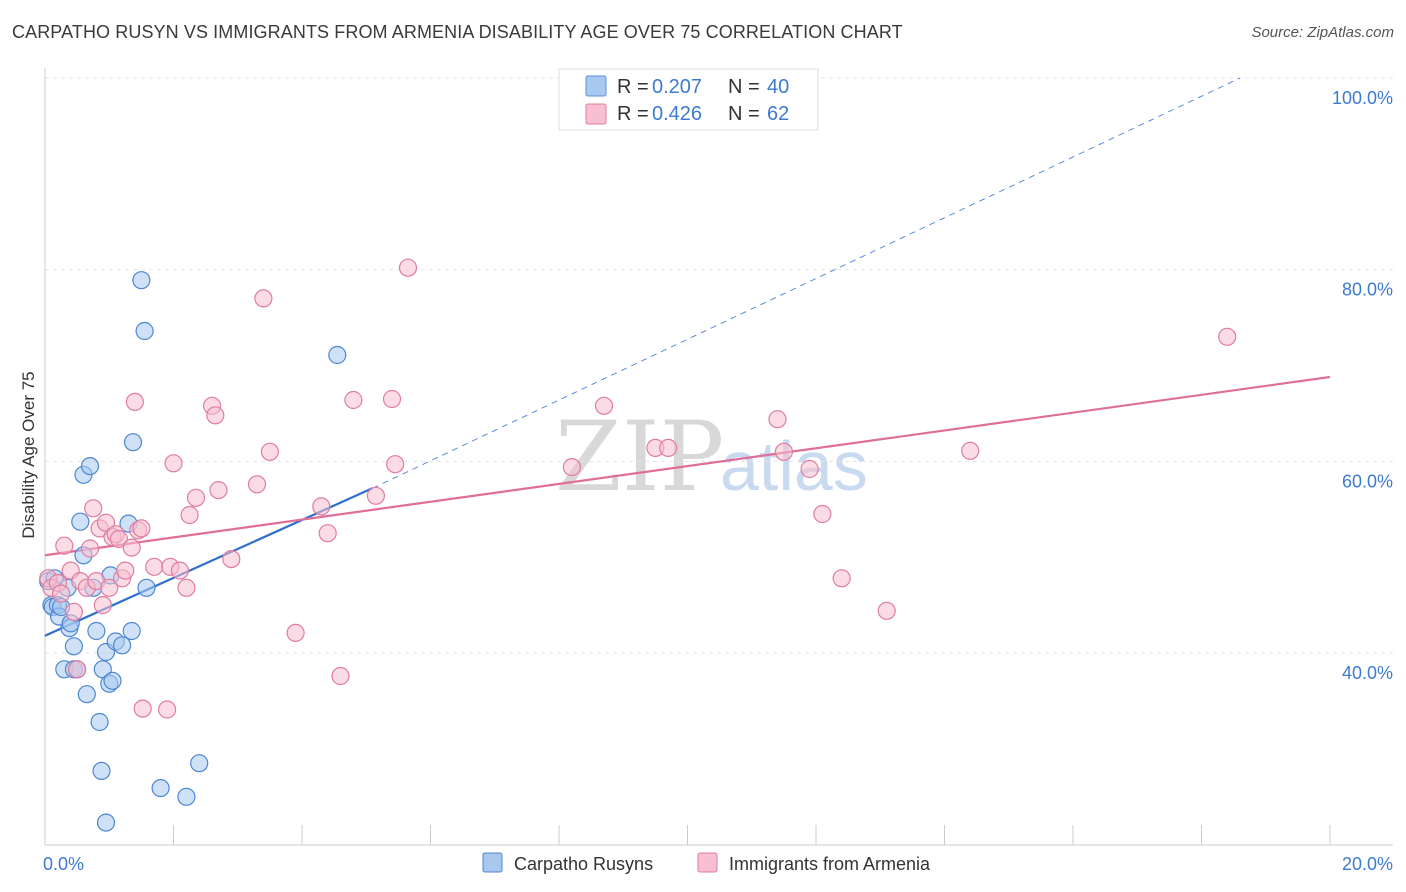 Image resolution: width=1406 pixels, height=892 pixels. Describe the element at coordinates (778, 87) in the screenshot. I see `legend-n-value-carpatho: 40` at that location.